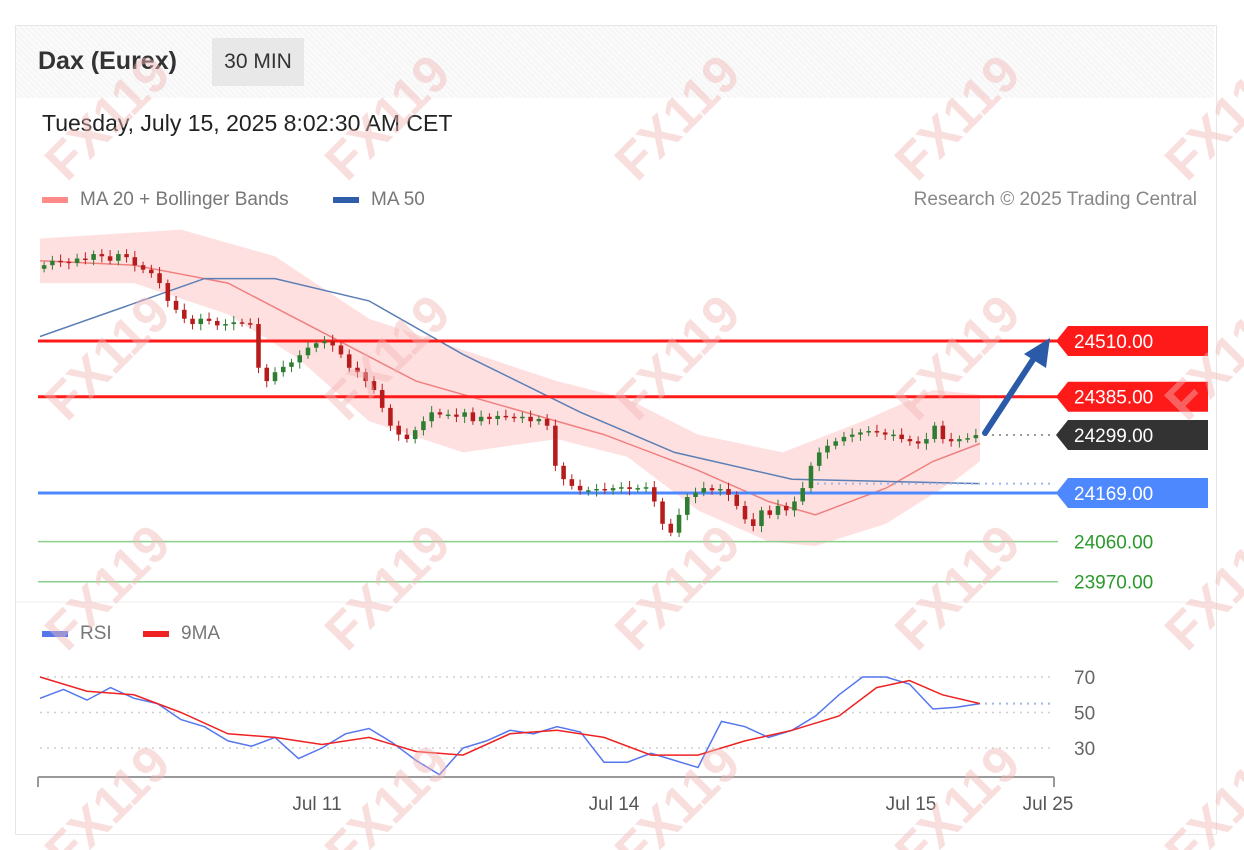 The width and height of the screenshot is (1244, 850). Describe the element at coordinates (1113, 436) in the screenshot. I see `price-tag-label: 24299.00` at that location.